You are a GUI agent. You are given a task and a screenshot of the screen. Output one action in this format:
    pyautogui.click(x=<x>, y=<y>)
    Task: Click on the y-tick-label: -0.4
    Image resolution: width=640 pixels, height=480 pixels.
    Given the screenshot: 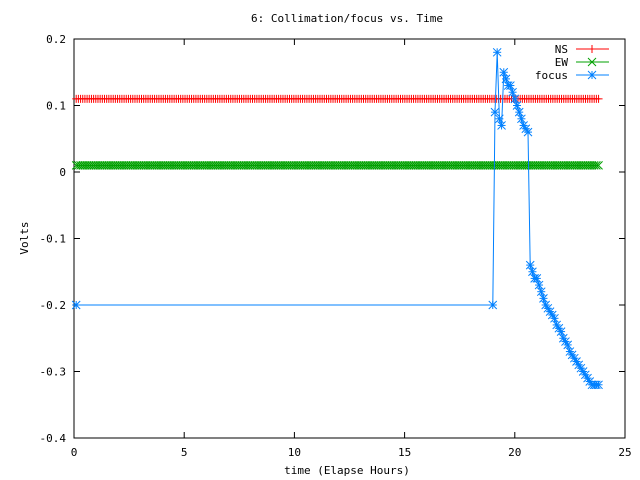 What is the action you would take?
    pyautogui.click(x=53, y=438)
    